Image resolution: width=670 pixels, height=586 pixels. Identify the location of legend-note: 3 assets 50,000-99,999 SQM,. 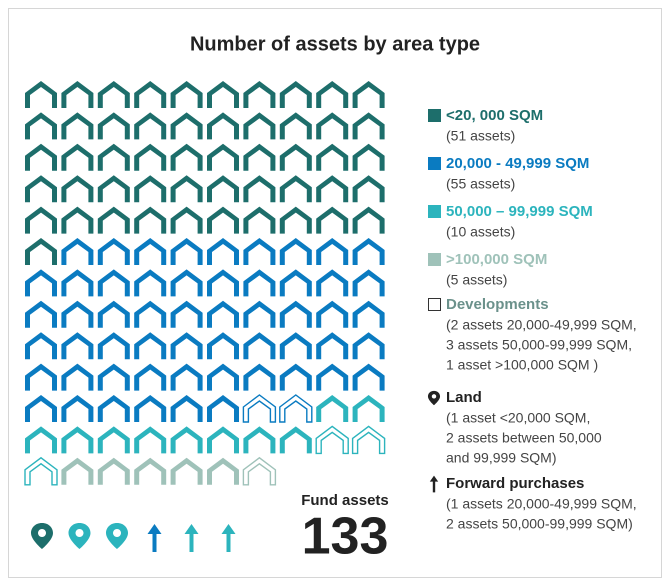
(539, 345).